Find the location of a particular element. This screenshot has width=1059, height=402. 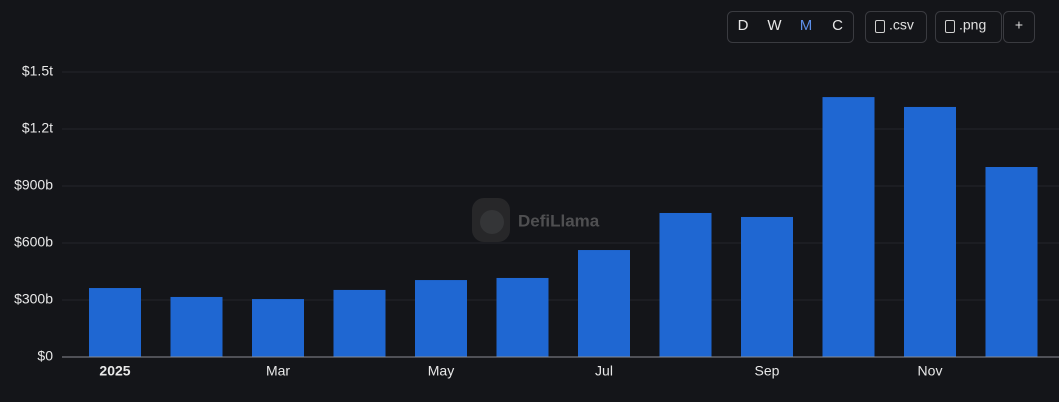

x-tick-label: May is located at coordinates (441, 371).